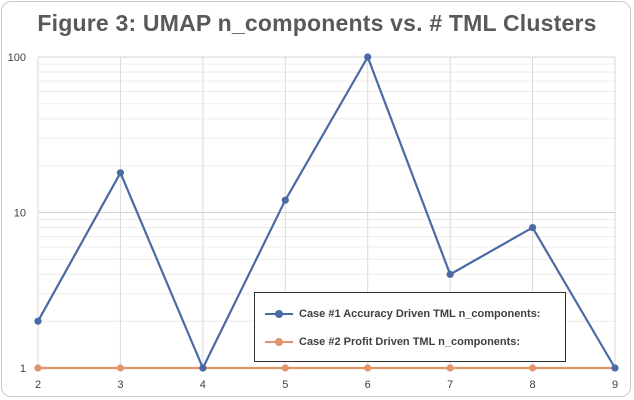  I want to click on x-axis-ticks: 2 3 4 5 6 7 8 9, so click(326, 385).